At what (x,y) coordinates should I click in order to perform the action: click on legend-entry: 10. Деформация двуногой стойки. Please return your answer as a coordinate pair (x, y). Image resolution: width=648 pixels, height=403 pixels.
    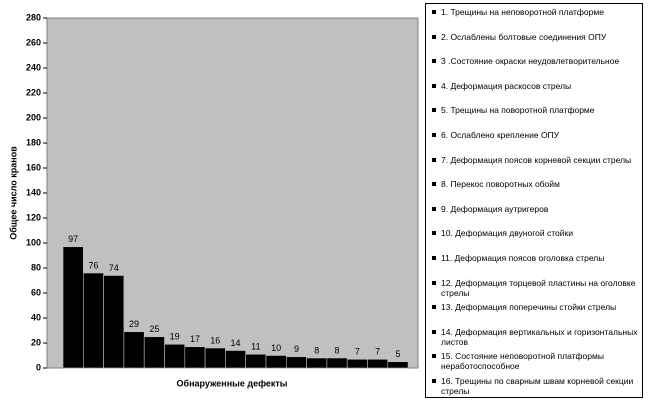
    Looking at the image, I should click on (535, 240).